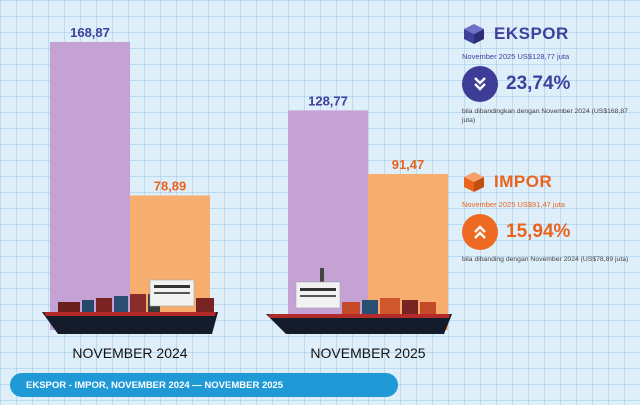 This screenshot has height=405, width=640. I want to click on export-title: EKSPOR, so click(531, 33).